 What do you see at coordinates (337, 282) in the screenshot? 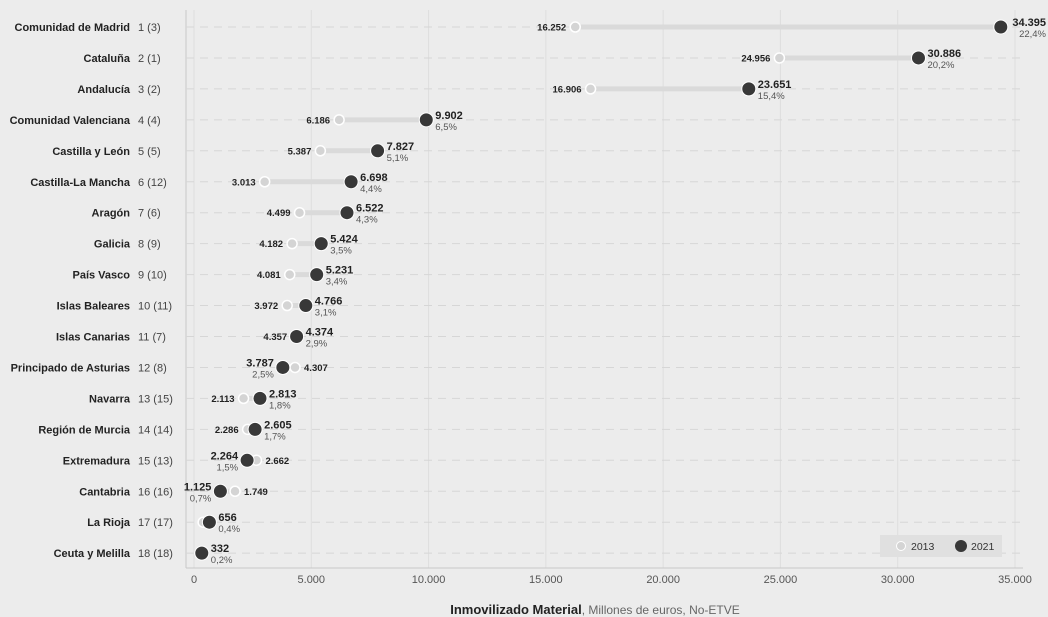
I see `share-label-2021: 3,4%` at bounding box center [337, 282].